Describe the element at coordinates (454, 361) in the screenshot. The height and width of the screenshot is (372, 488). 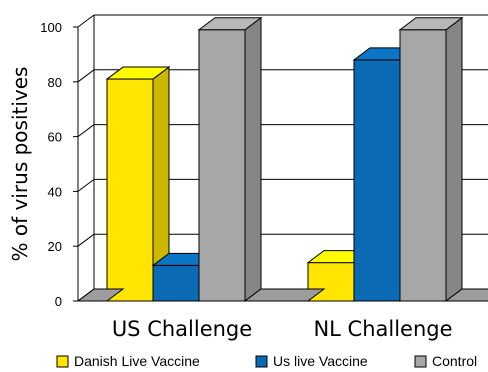
I see `legend-entry: Control` at that location.